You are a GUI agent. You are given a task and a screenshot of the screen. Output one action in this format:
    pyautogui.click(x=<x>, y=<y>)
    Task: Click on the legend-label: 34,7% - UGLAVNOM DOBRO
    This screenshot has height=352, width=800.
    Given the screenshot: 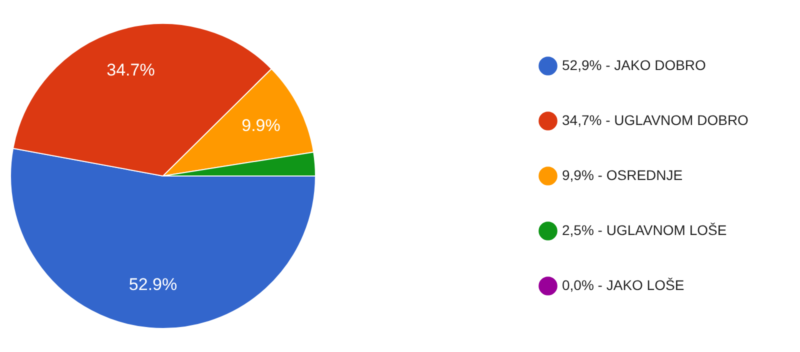 What is the action you would take?
    pyautogui.click(x=655, y=120)
    